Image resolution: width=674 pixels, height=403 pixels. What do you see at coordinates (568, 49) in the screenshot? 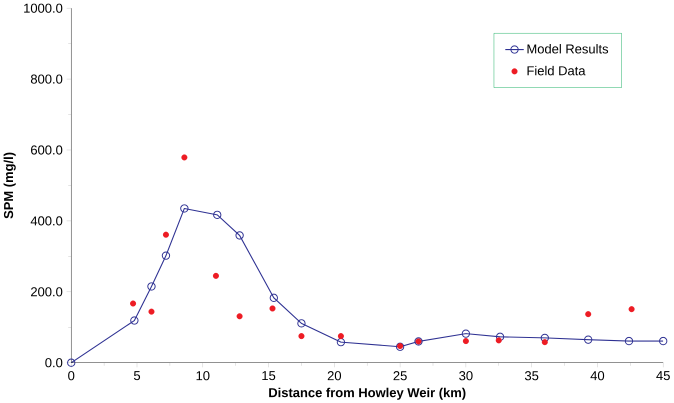
I see `legend-label: Model Results` at bounding box center [568, 49].